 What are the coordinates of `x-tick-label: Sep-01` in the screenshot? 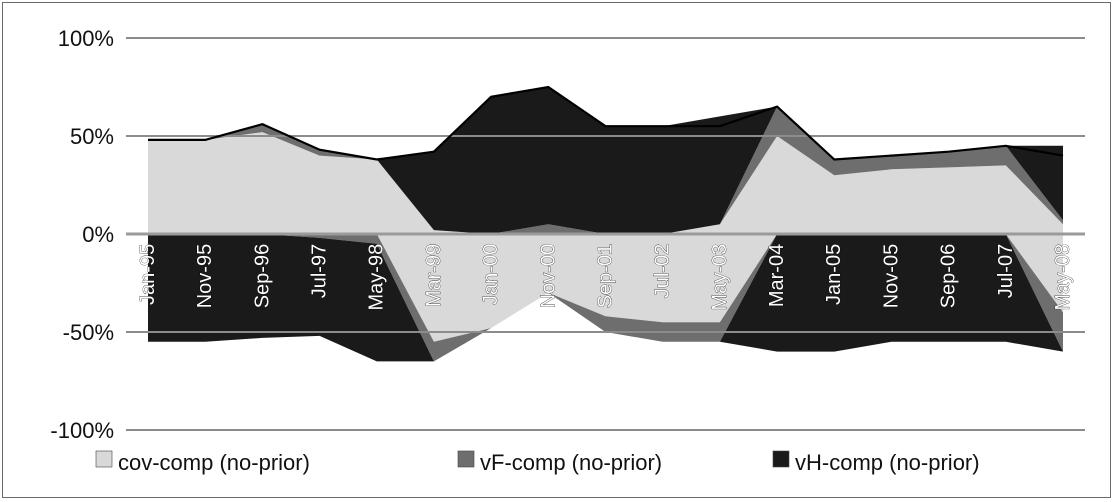 It's located at (606, 276).